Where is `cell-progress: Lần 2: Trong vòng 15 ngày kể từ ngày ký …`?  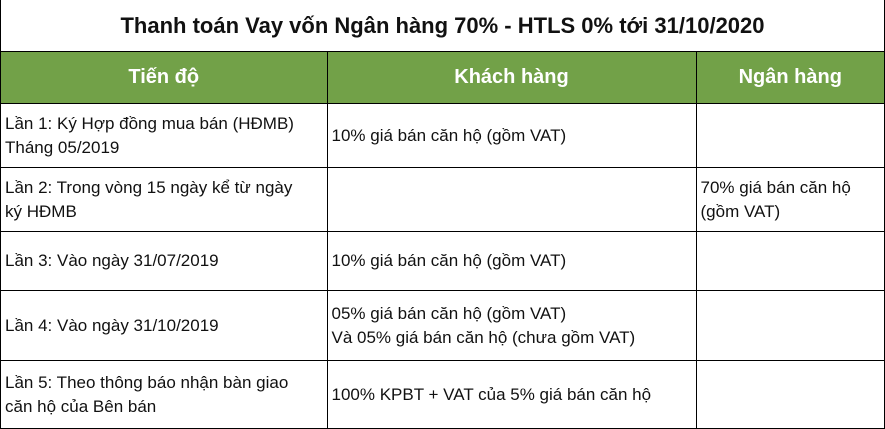
cell-progress: Lần 2: Trong vòng 15 ngày kể từ ngày ký … is located at coordinates (164, 199).